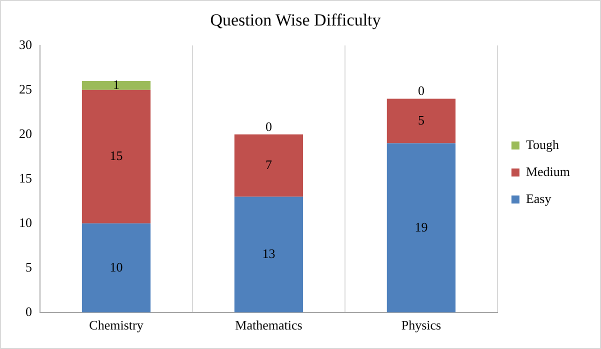 This screenshot has width=601, height=349. I want to click on y-tick-label: 0, so click(29, 311).